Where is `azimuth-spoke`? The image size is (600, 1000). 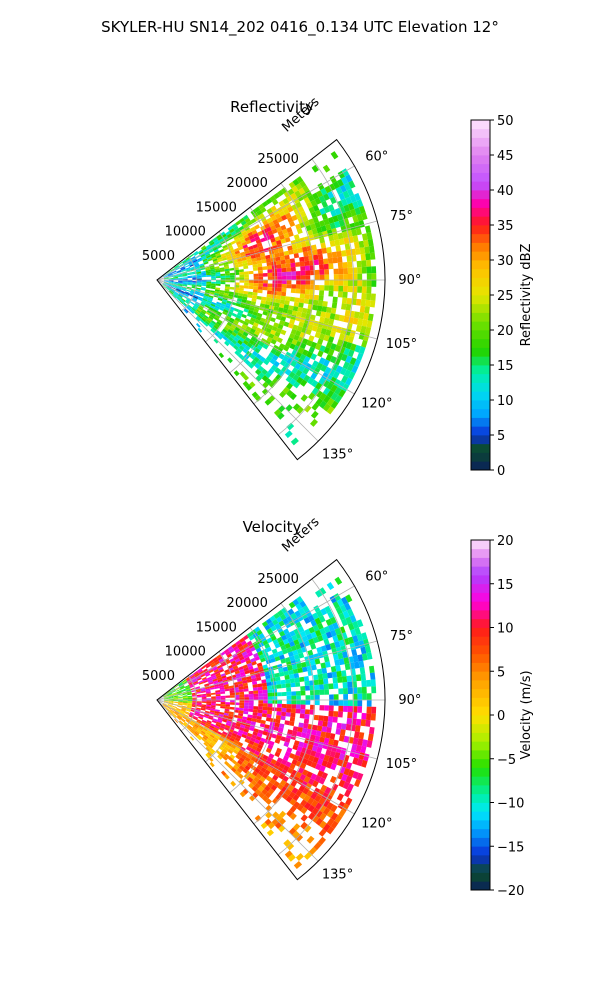 azimuth-spoke is located at coordinates (237, 780).